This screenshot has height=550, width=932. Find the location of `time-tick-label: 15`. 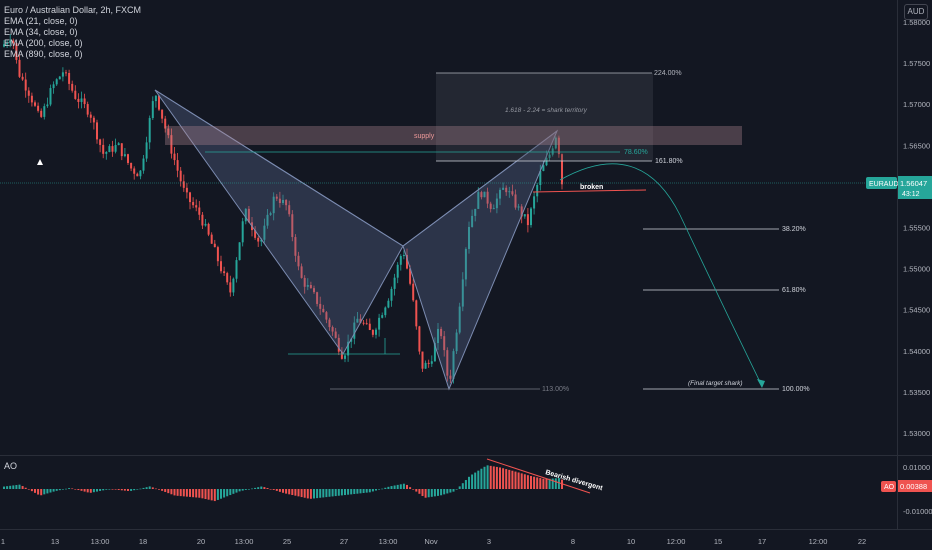

time-tick-label: 15 is located at coordinates (718, 541).